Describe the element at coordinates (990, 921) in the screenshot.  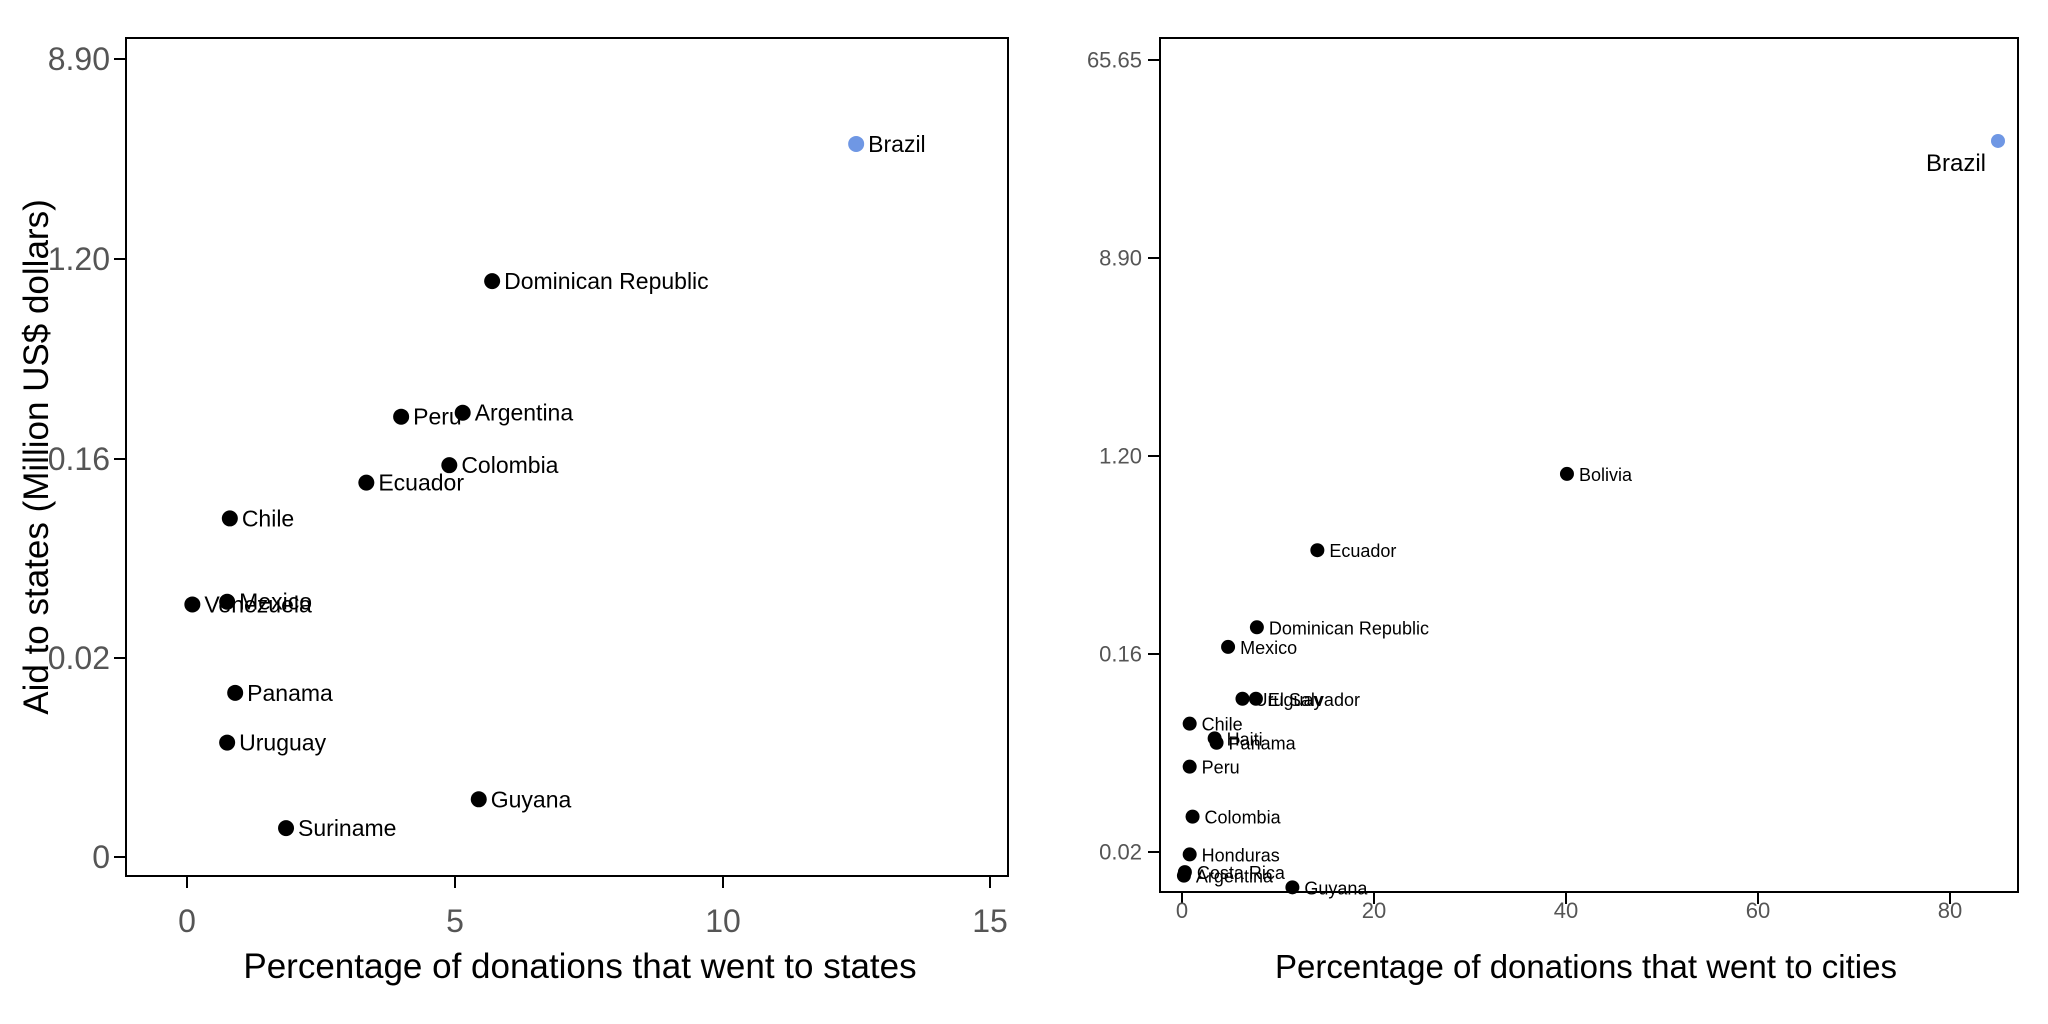
I see `x-tick-label: 15` at that location.